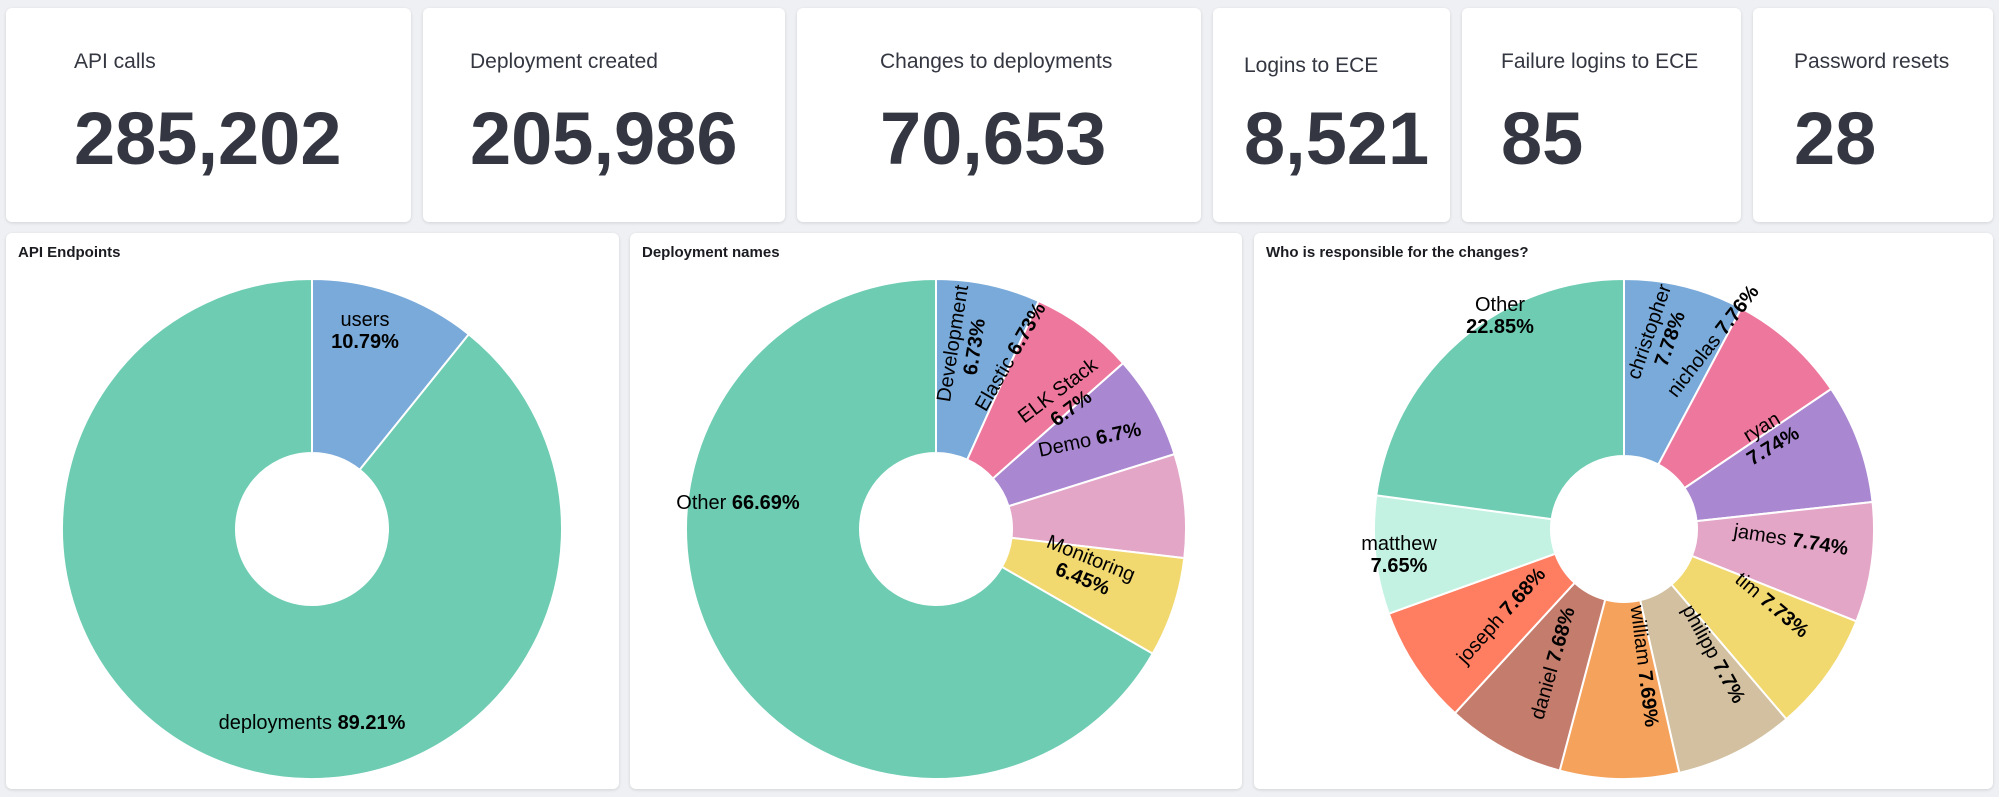 The image size is (1999, 797). What do you see at coordinates (208, 138) in the screenshot?
I see `metric-value: 285,202` at bounding box center [208, 138].